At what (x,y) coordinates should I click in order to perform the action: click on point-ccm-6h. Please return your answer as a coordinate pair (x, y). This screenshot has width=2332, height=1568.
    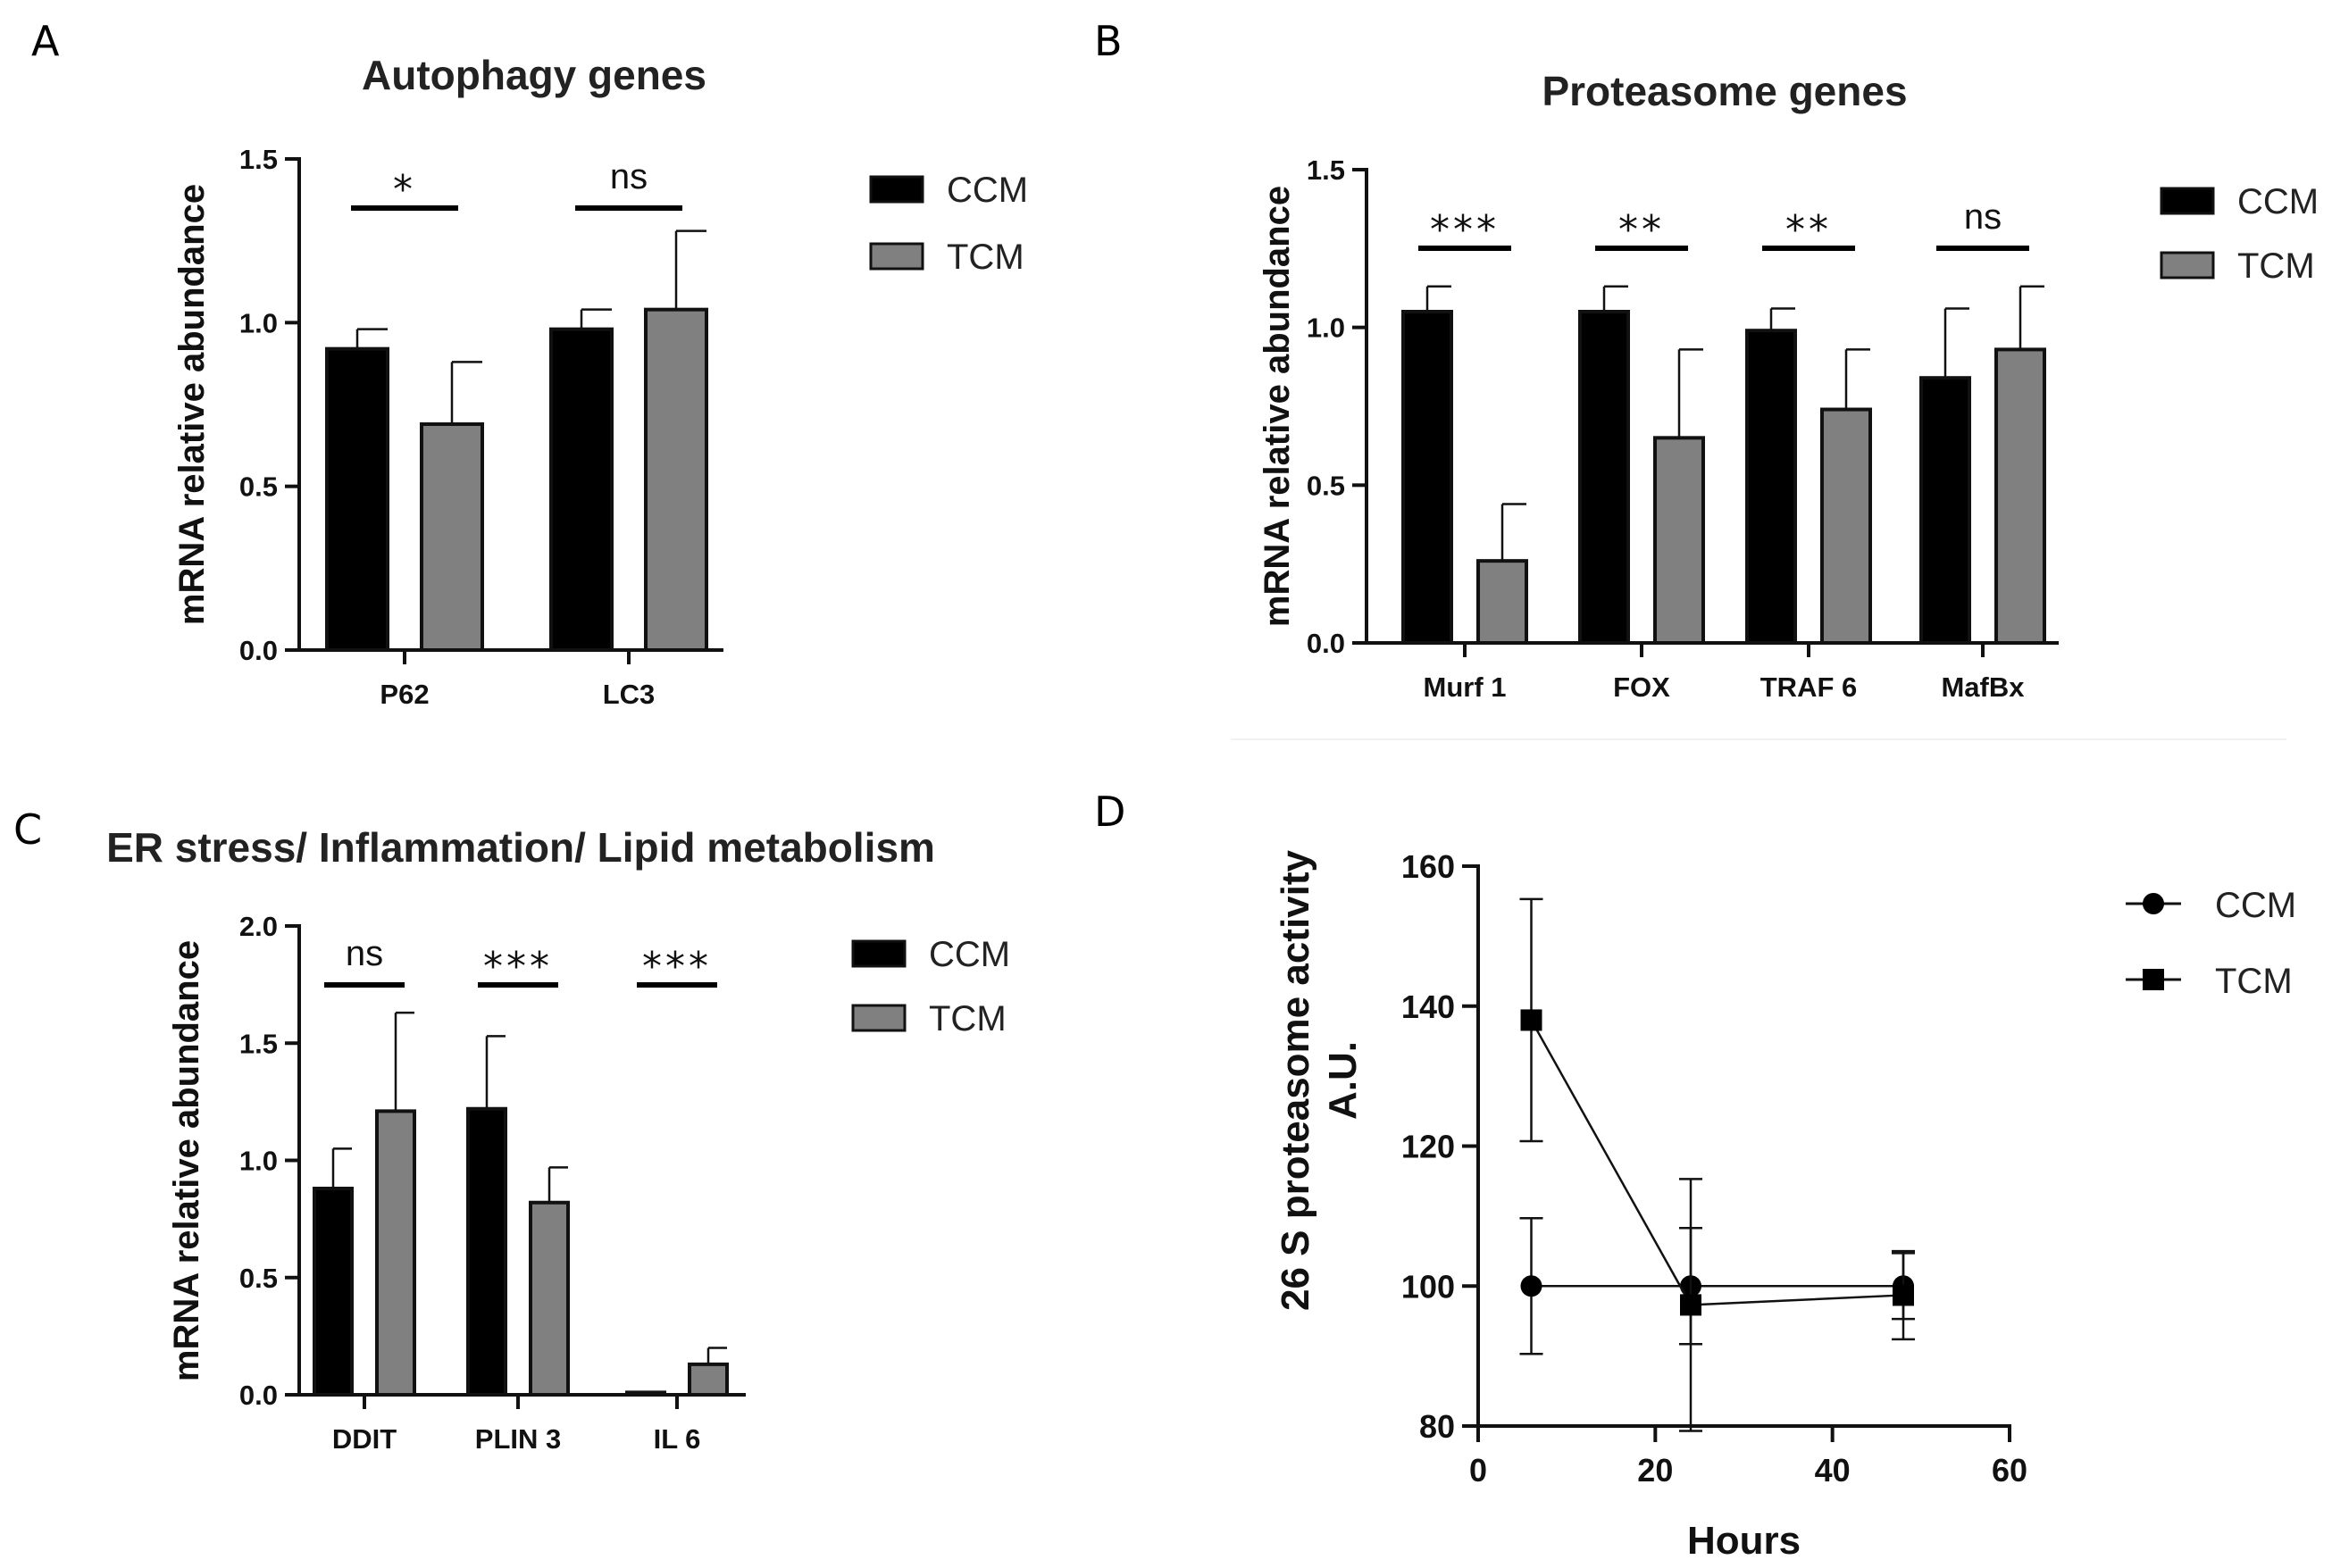
    Looking at the image, I should click on (1531, 1286).